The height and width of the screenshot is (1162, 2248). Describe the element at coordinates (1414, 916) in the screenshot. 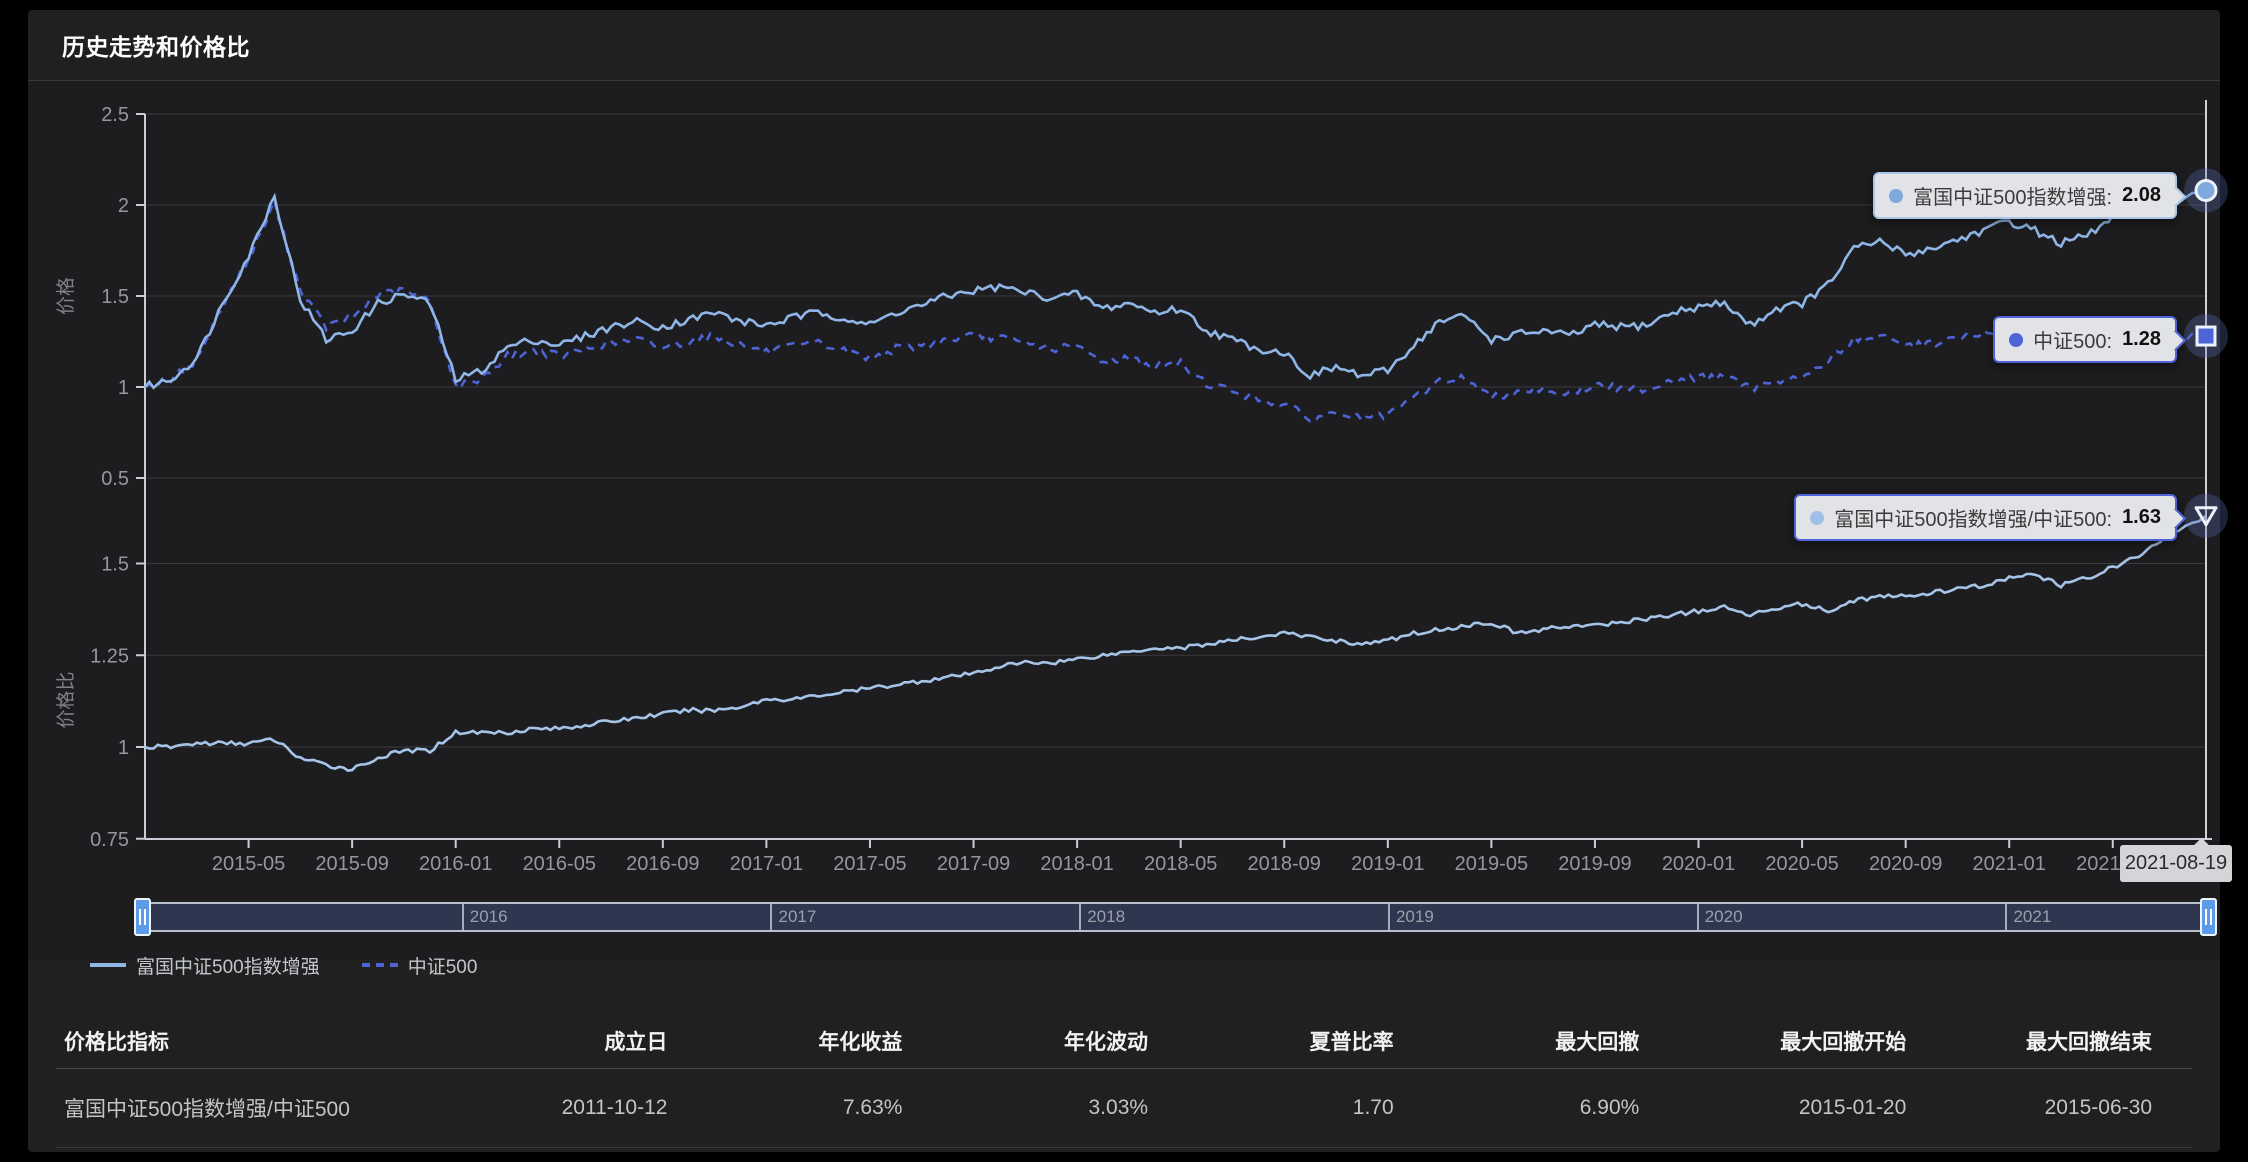

I see `datazoom-year-label: 2019` at that location.